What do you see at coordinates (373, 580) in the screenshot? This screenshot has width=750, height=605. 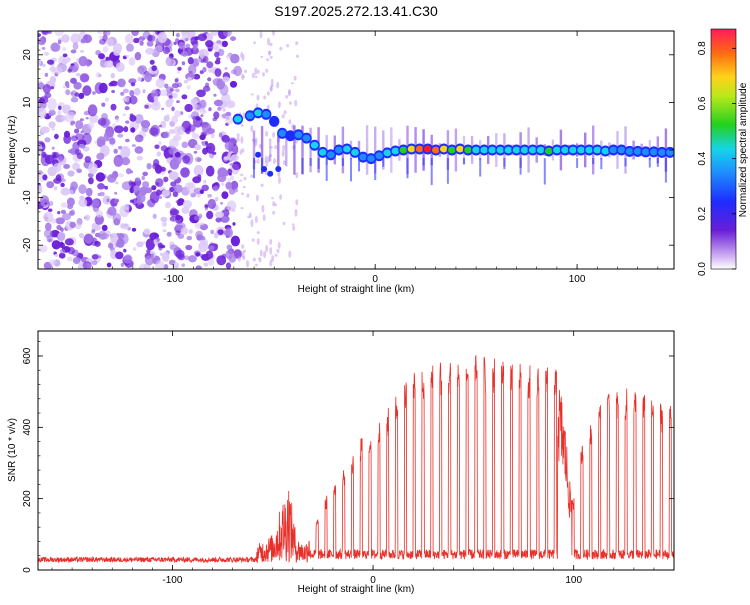 I see `x-tick-label: 0` at bounding box center [373, 580].